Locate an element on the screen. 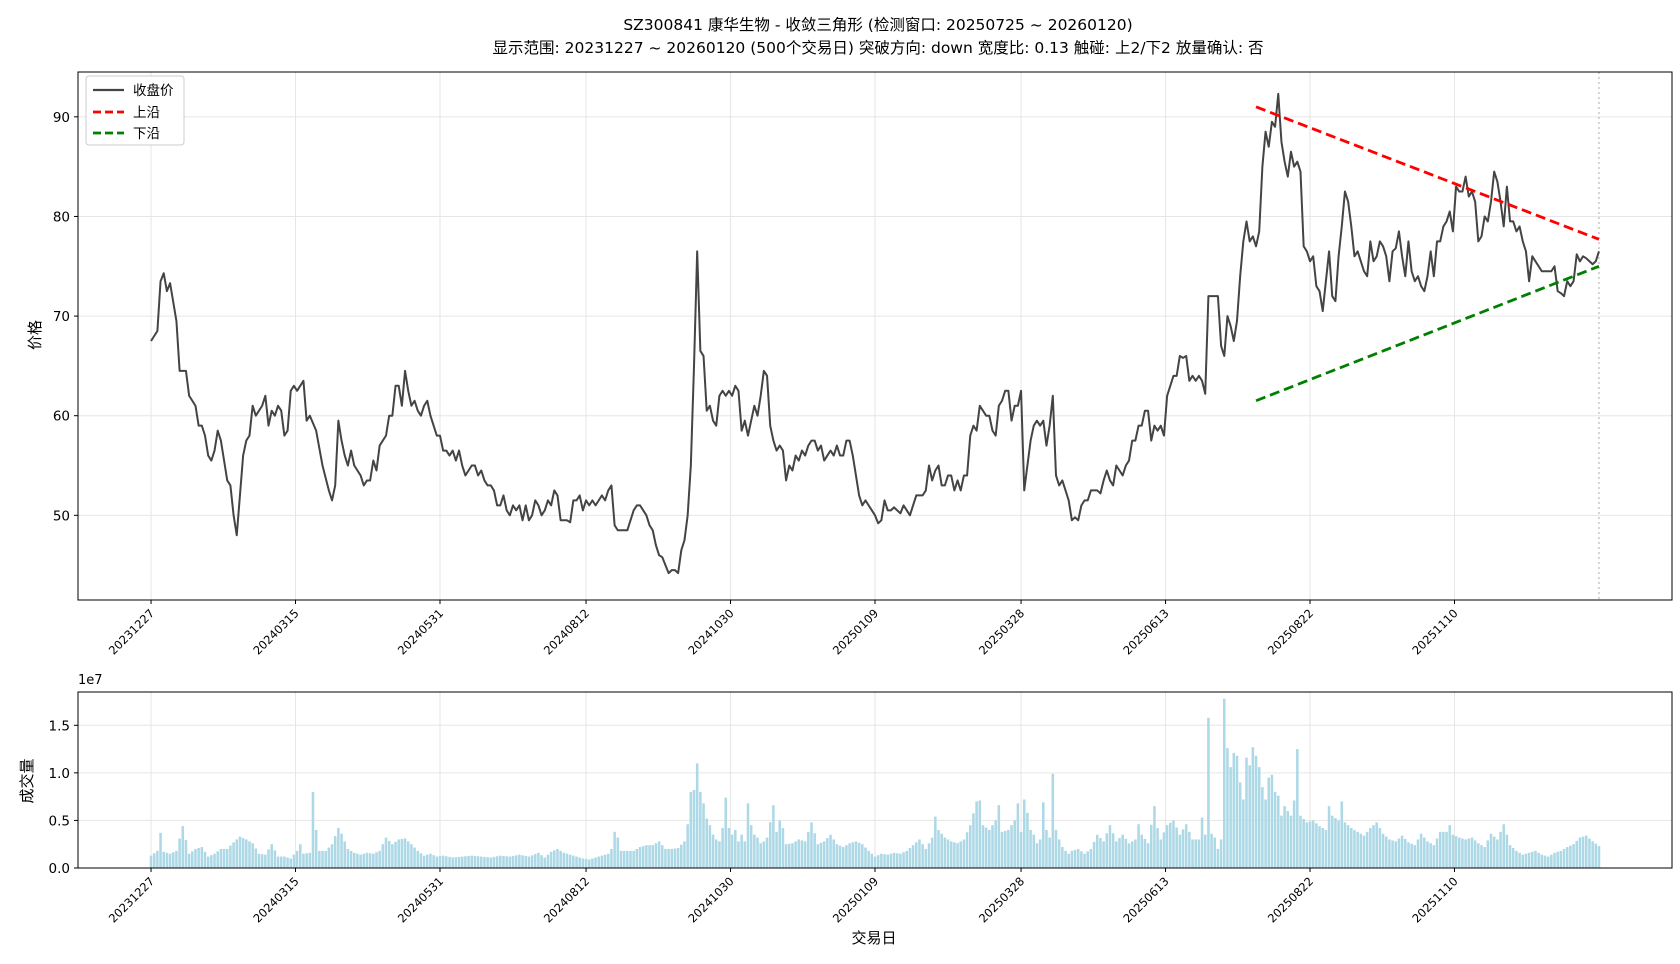  legend-label-close: 收盘价 is located at coordinates (153, 90).